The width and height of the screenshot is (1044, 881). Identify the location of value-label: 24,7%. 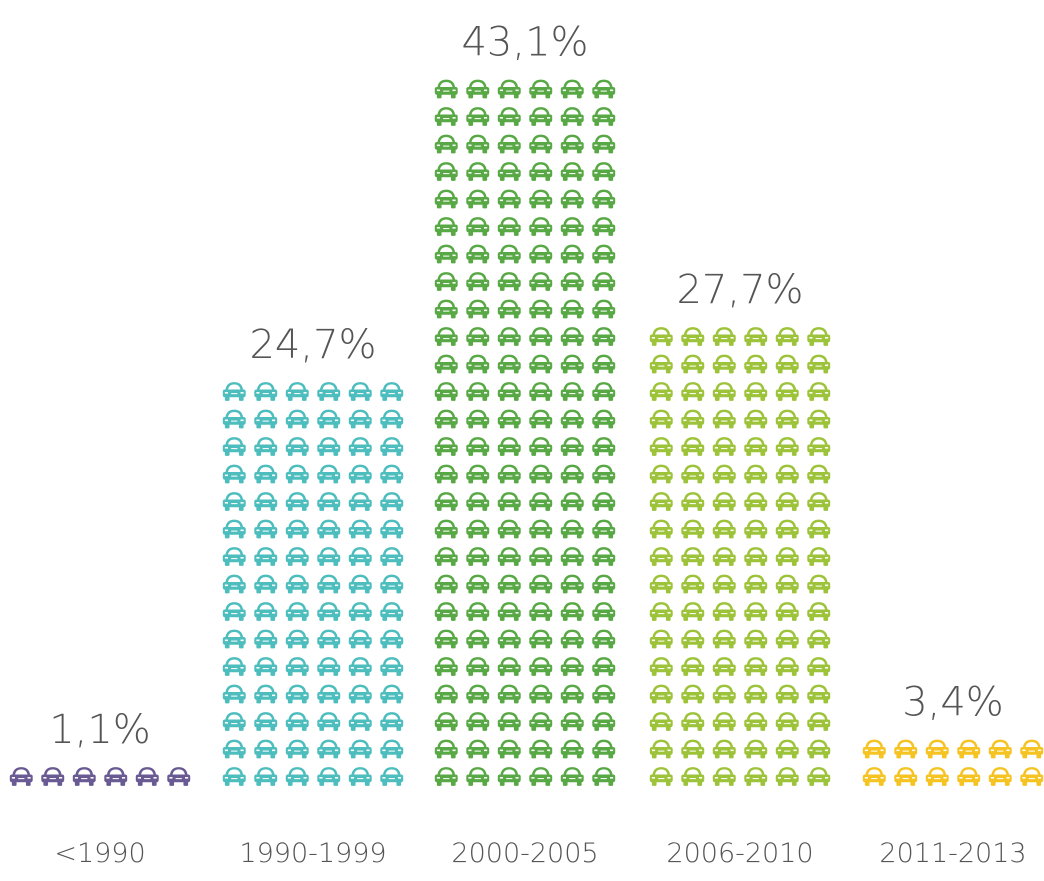
(312, 345).